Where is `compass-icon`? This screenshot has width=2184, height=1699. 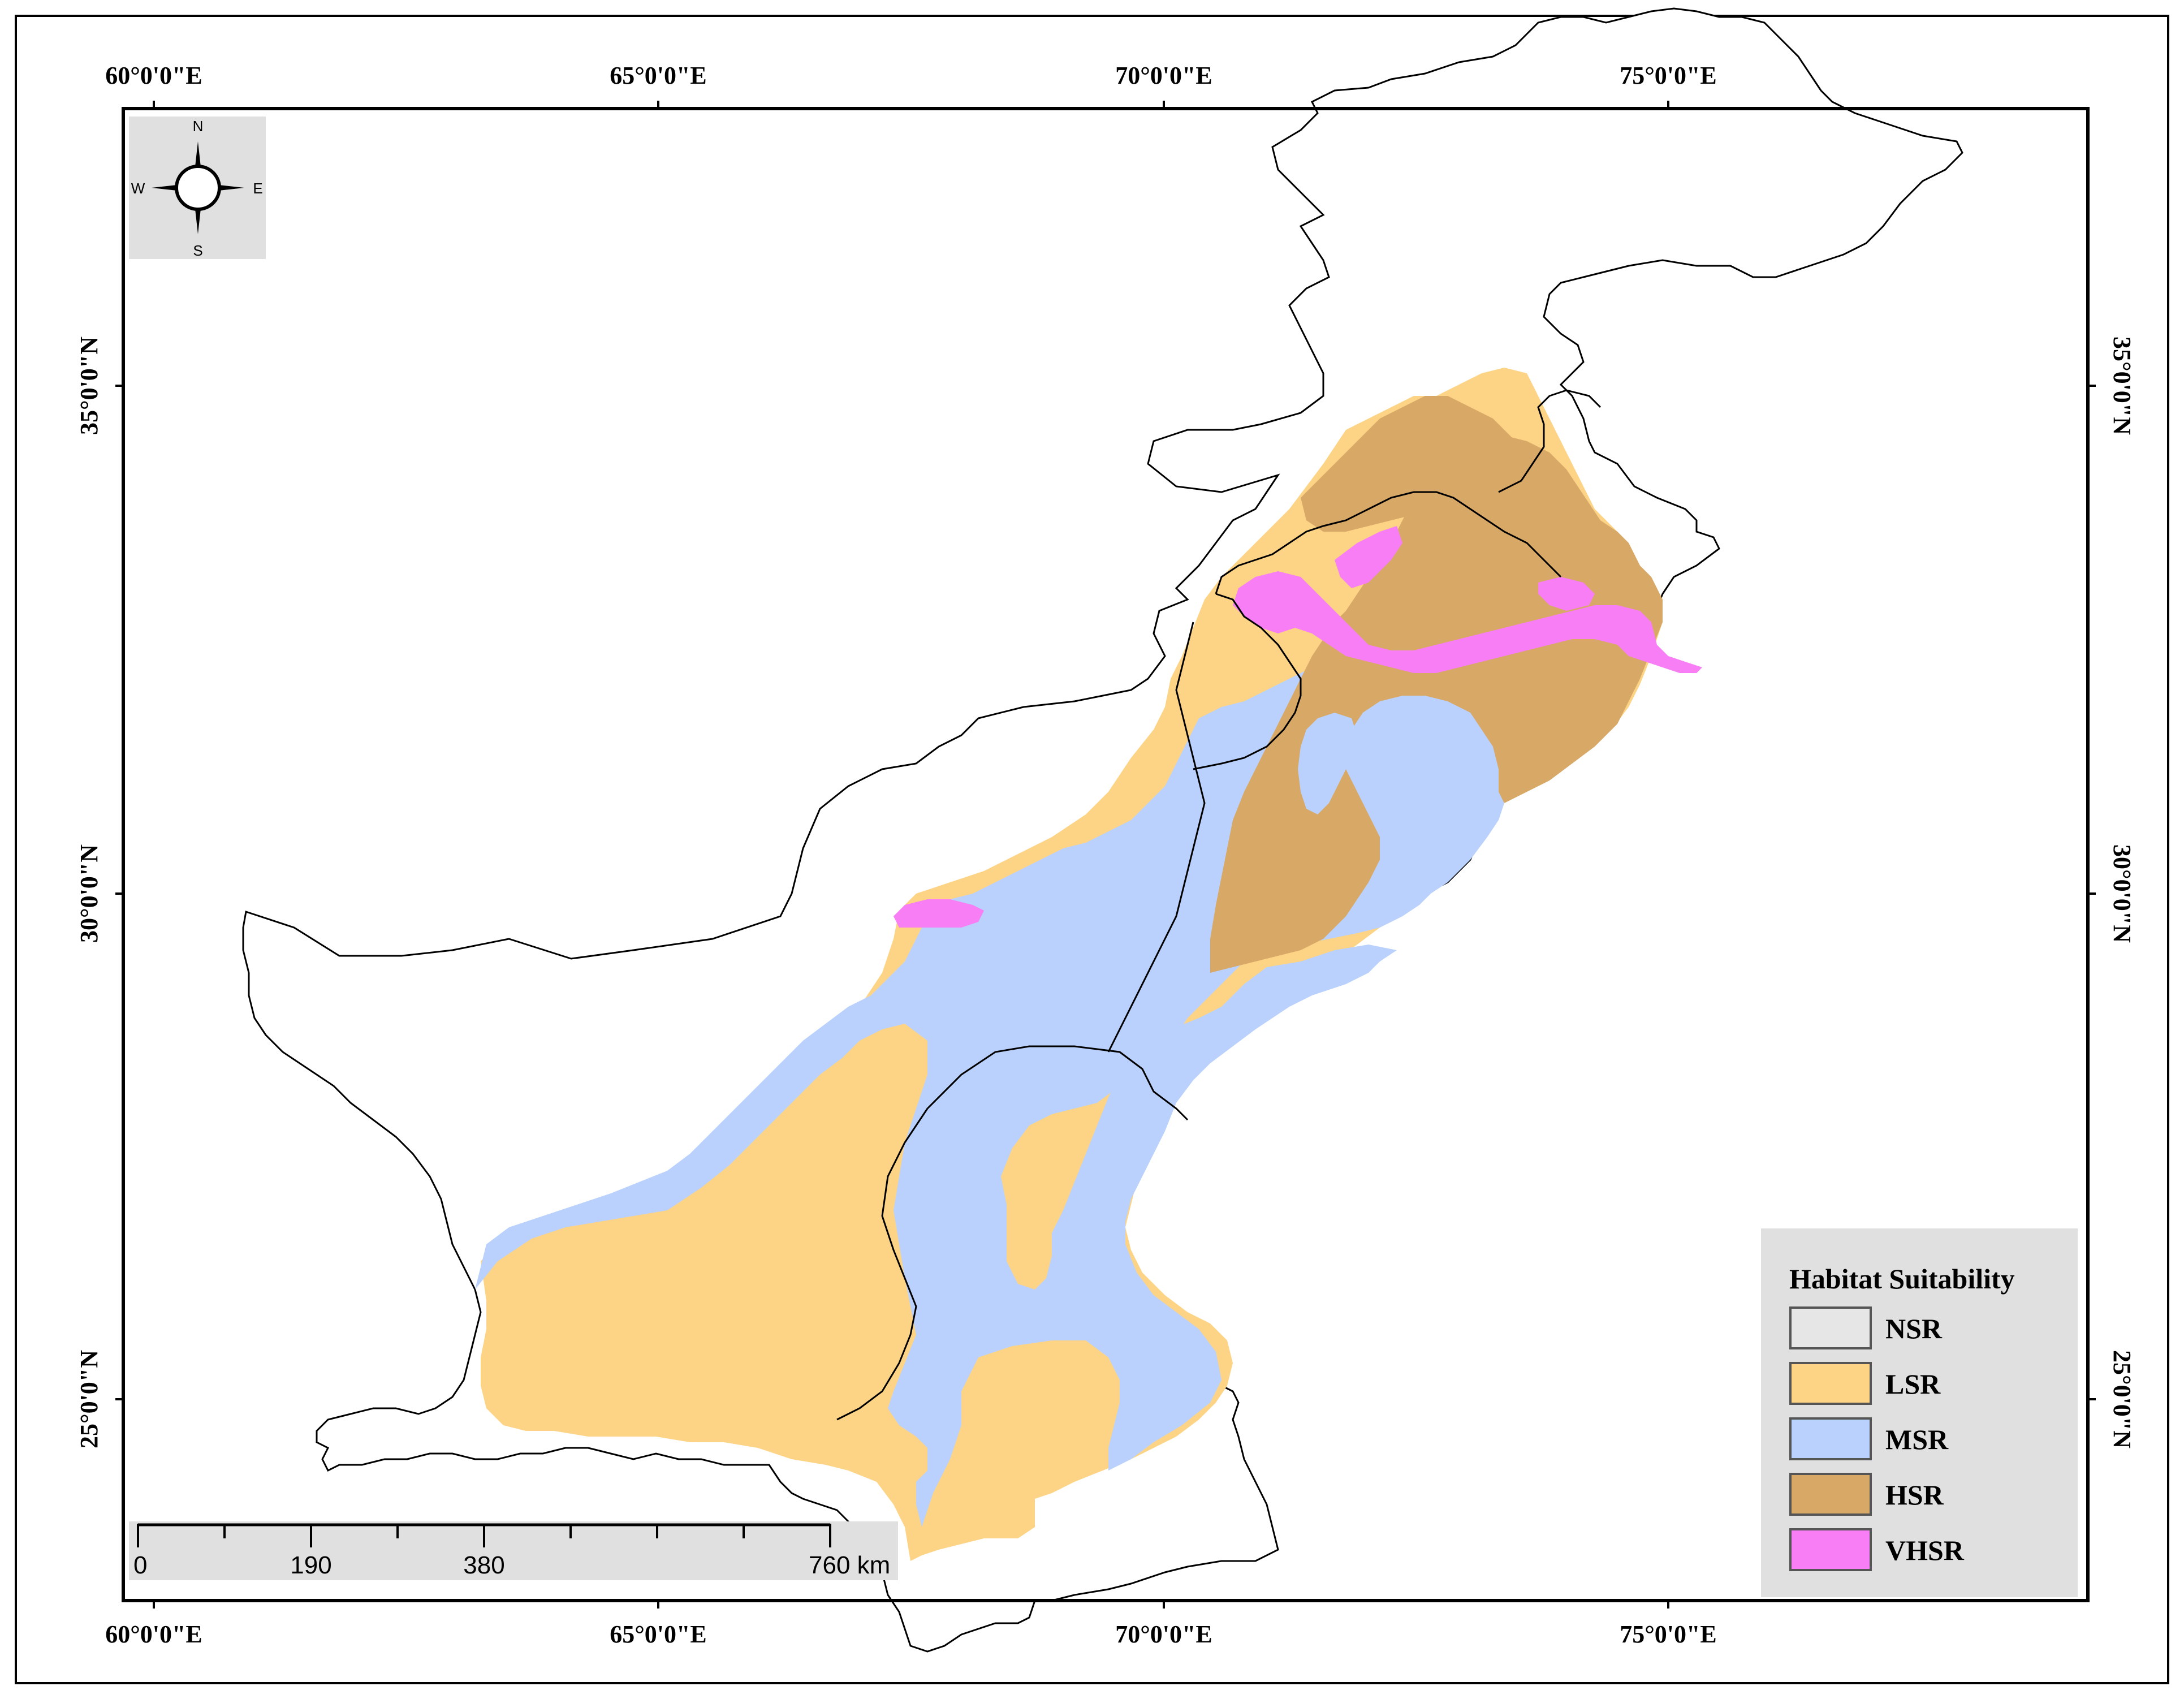
compass-icon is located at coordinates (198, 187).